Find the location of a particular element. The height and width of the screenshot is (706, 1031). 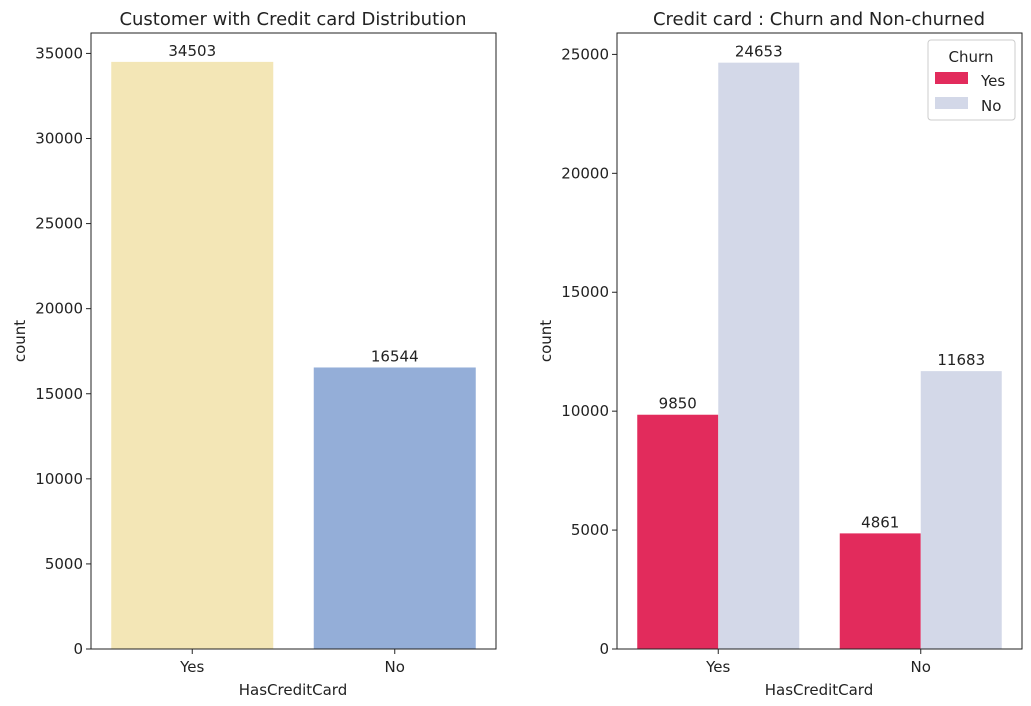

legend-label-no: No is located at coordinates (991, 106).